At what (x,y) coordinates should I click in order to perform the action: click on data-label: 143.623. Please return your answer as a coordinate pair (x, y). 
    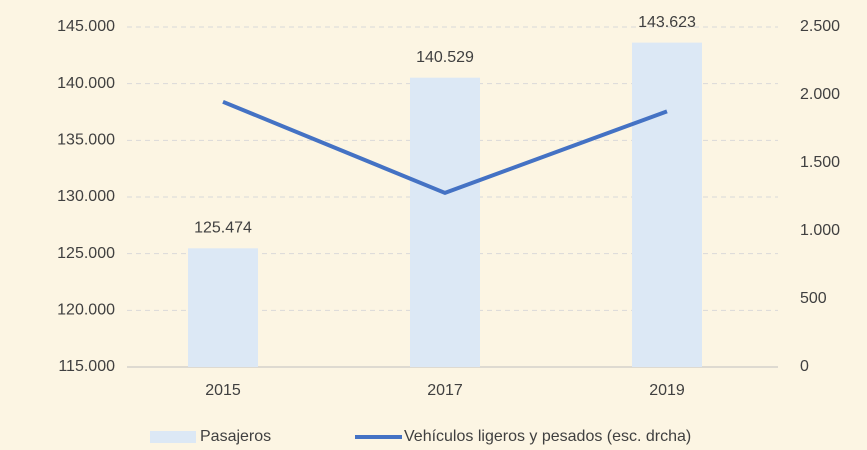
    Looking at the image, I should click on (667, 22).